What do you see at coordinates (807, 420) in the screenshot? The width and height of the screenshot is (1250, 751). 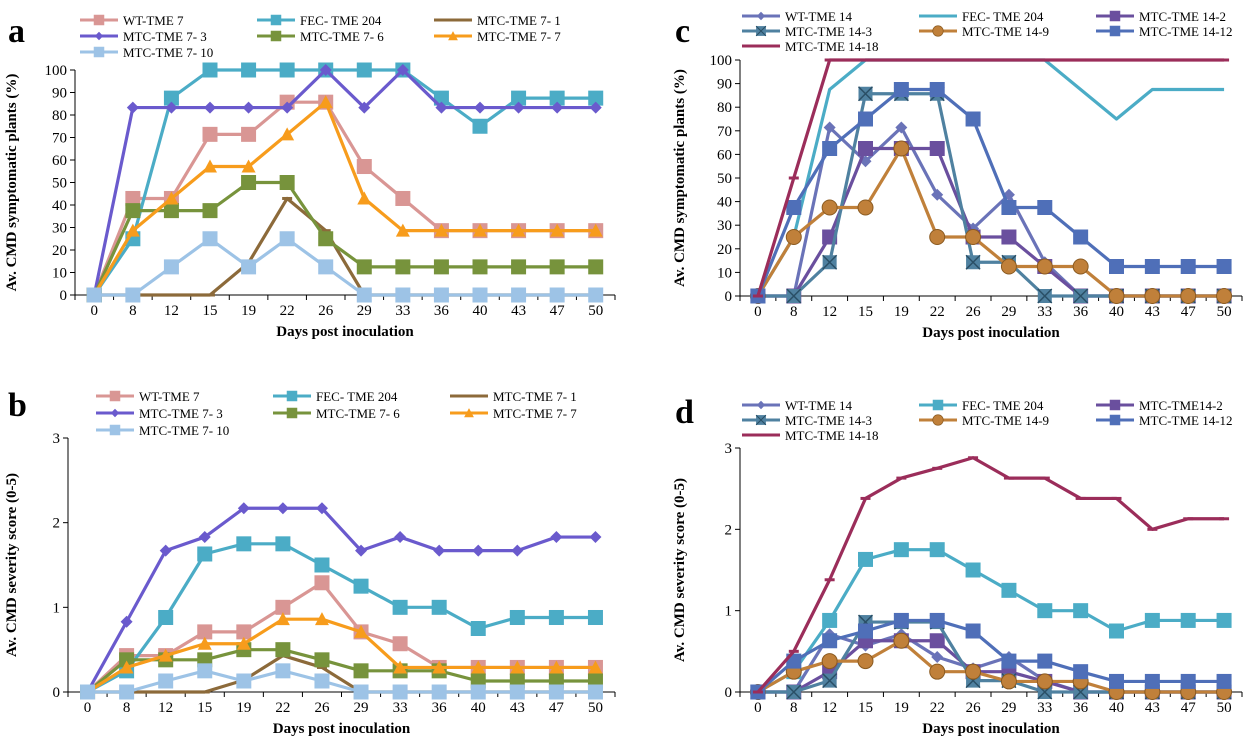 I see `legend-item: MTC-TME 14-3` at bounding box center [807, 420].